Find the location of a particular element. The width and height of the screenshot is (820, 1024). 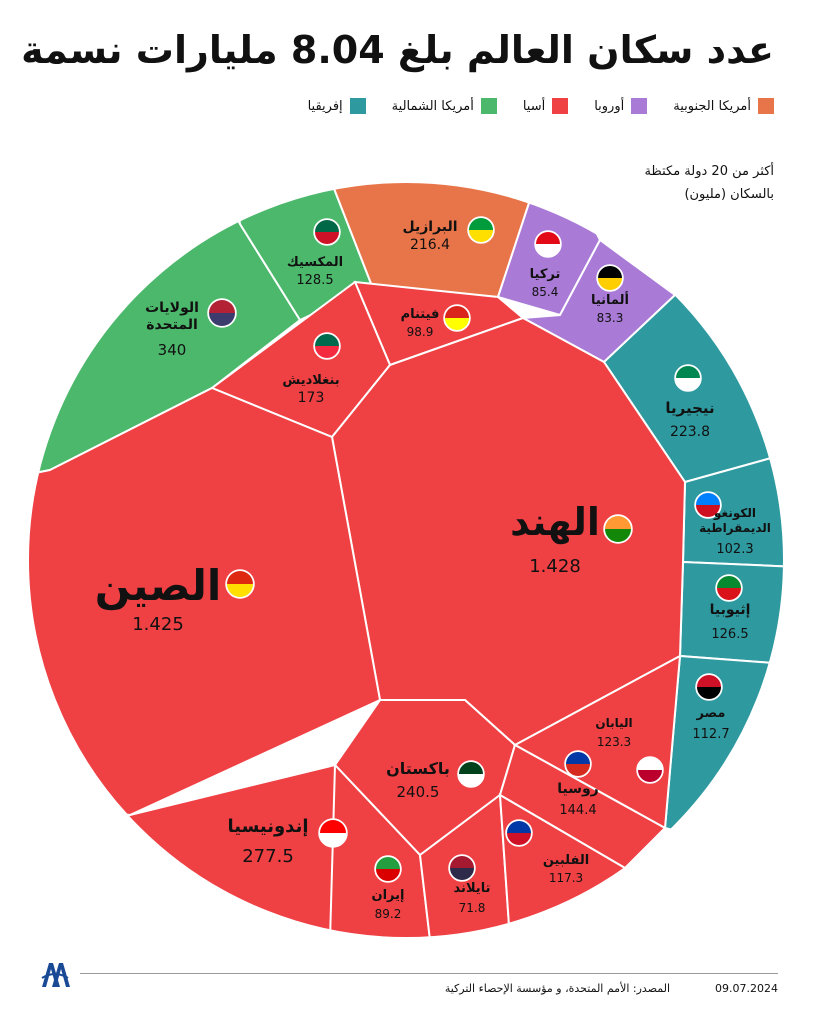

value-label: 117.3 is located at coordinates (566, 878).